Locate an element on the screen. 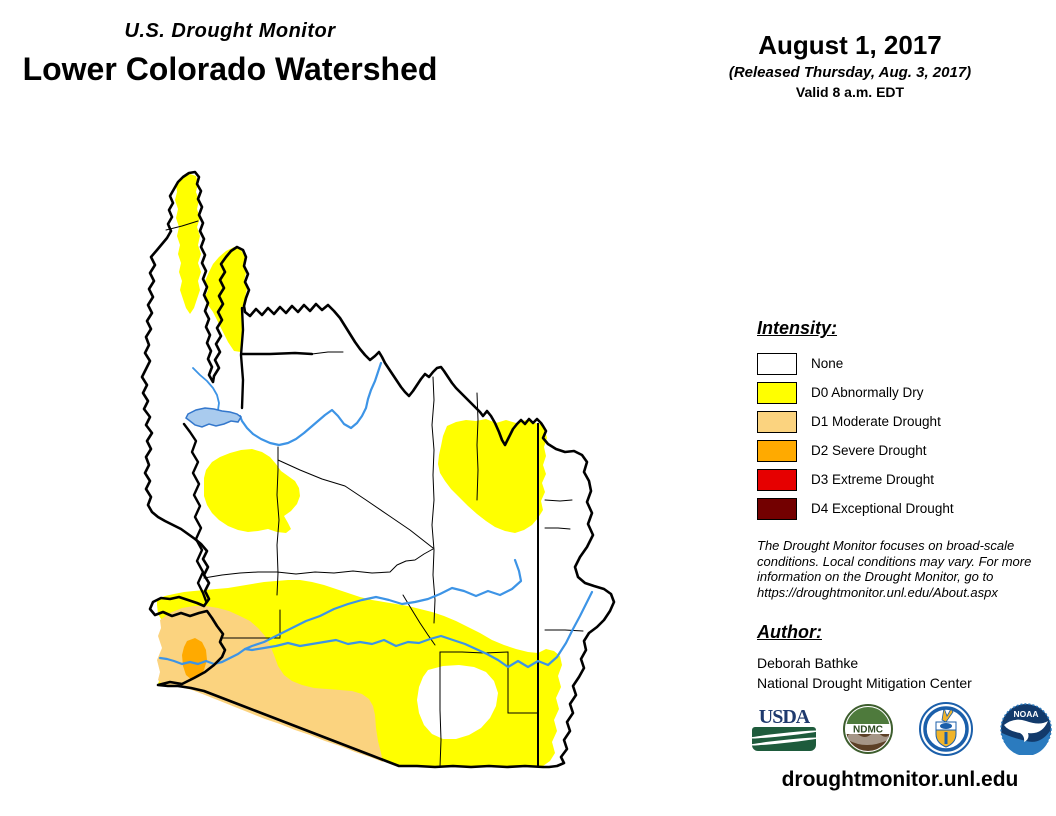 This screenshot has height=816, width=1056. legend-item-d1: D1 Moderate Drought is located at coordinates (897, 421).